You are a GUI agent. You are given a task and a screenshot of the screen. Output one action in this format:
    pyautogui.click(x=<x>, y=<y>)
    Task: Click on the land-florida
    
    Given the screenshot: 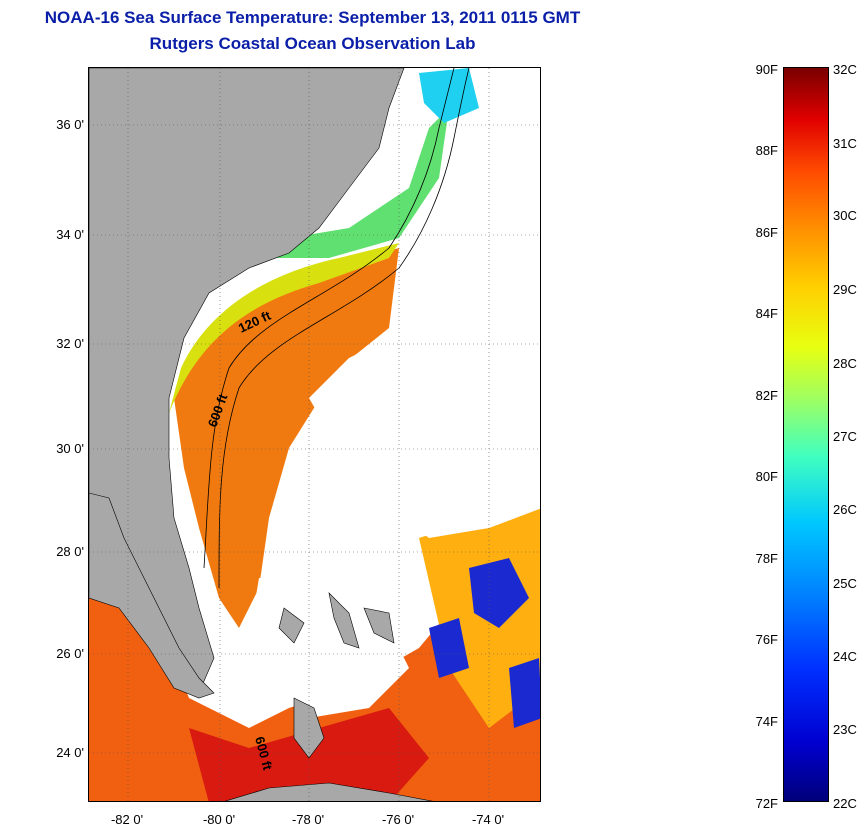 What is the action you would take?
    pyautogui.click(x=152, y=595)
    